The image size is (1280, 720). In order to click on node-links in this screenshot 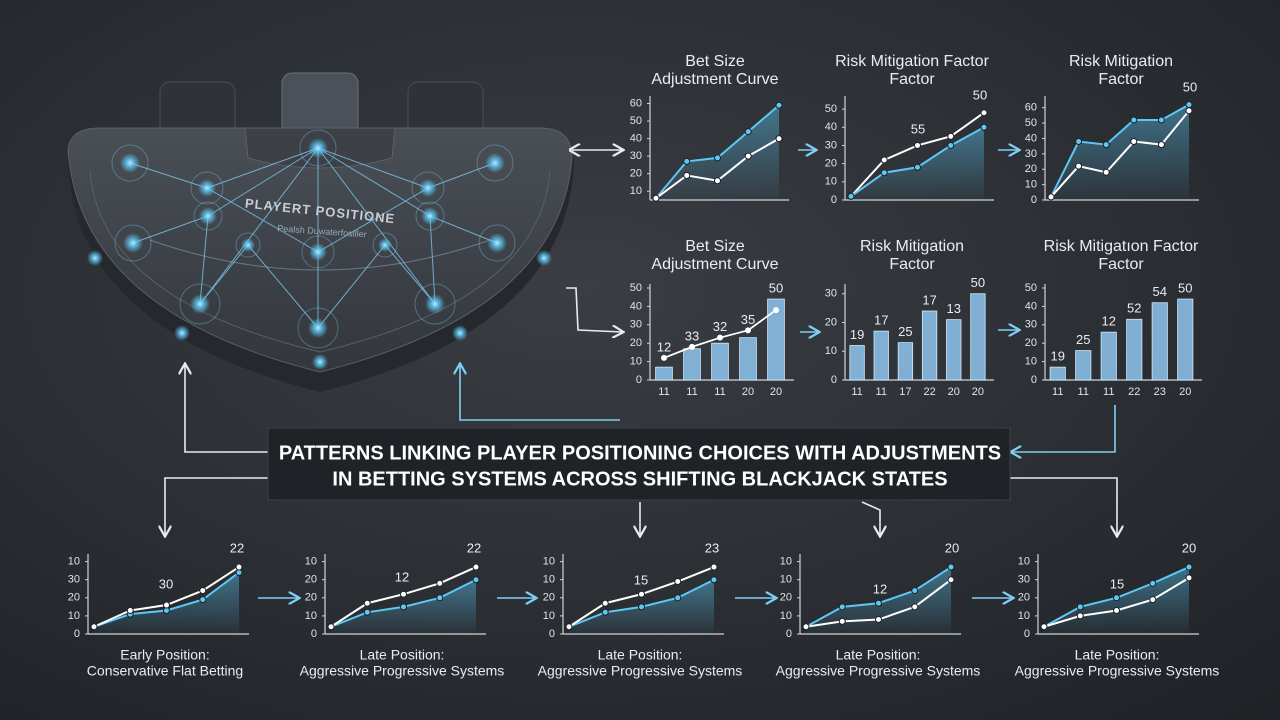, I will do `click(313, 238)`.